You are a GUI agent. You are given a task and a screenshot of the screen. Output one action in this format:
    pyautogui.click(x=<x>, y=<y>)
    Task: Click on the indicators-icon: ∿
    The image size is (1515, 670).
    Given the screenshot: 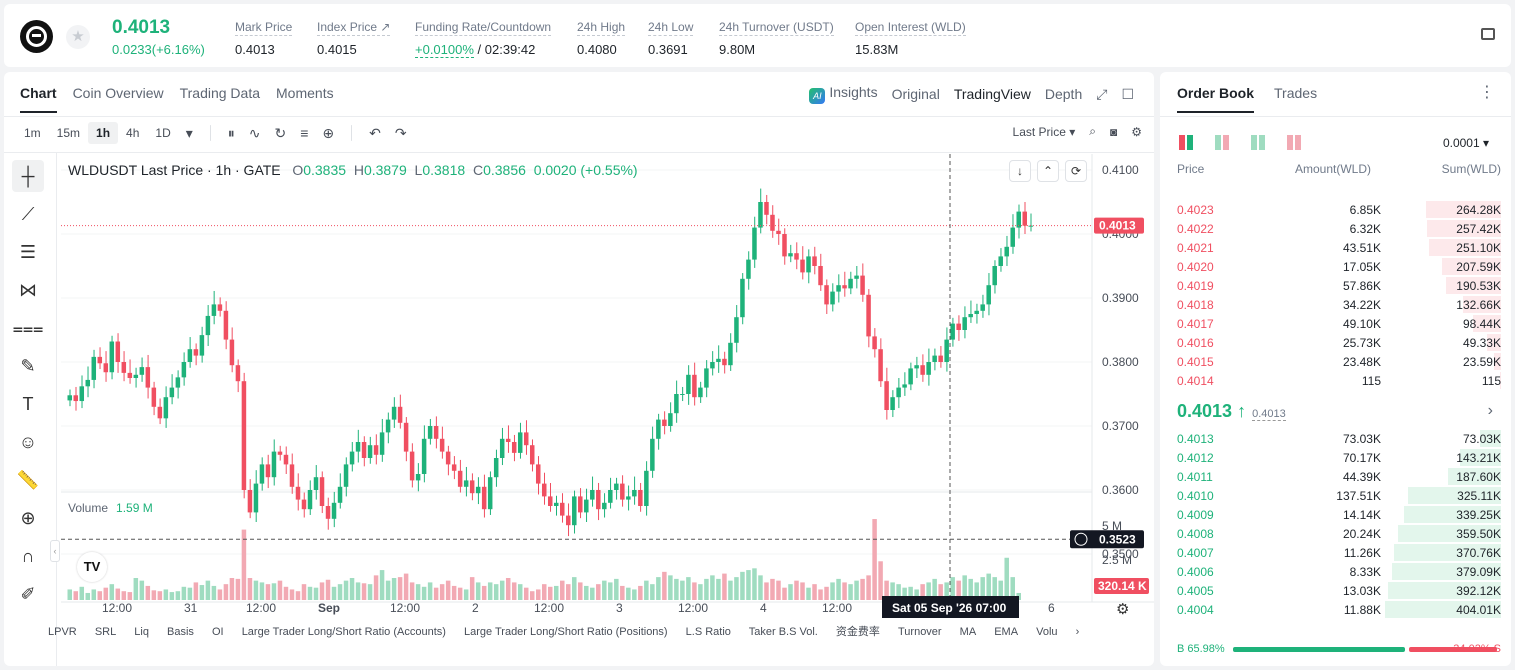 What is the action you would take?
    pyautogui.click(x=254, y=132)
    